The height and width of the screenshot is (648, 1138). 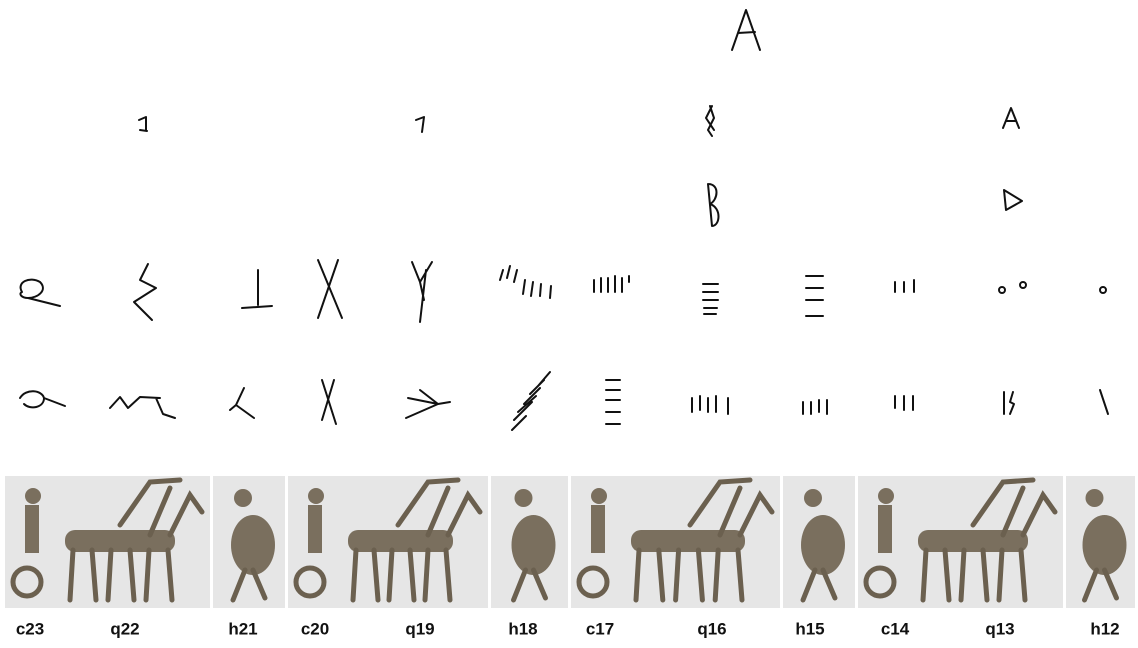 I want to click on plaque-label: q19, so click(x=419, y=628).